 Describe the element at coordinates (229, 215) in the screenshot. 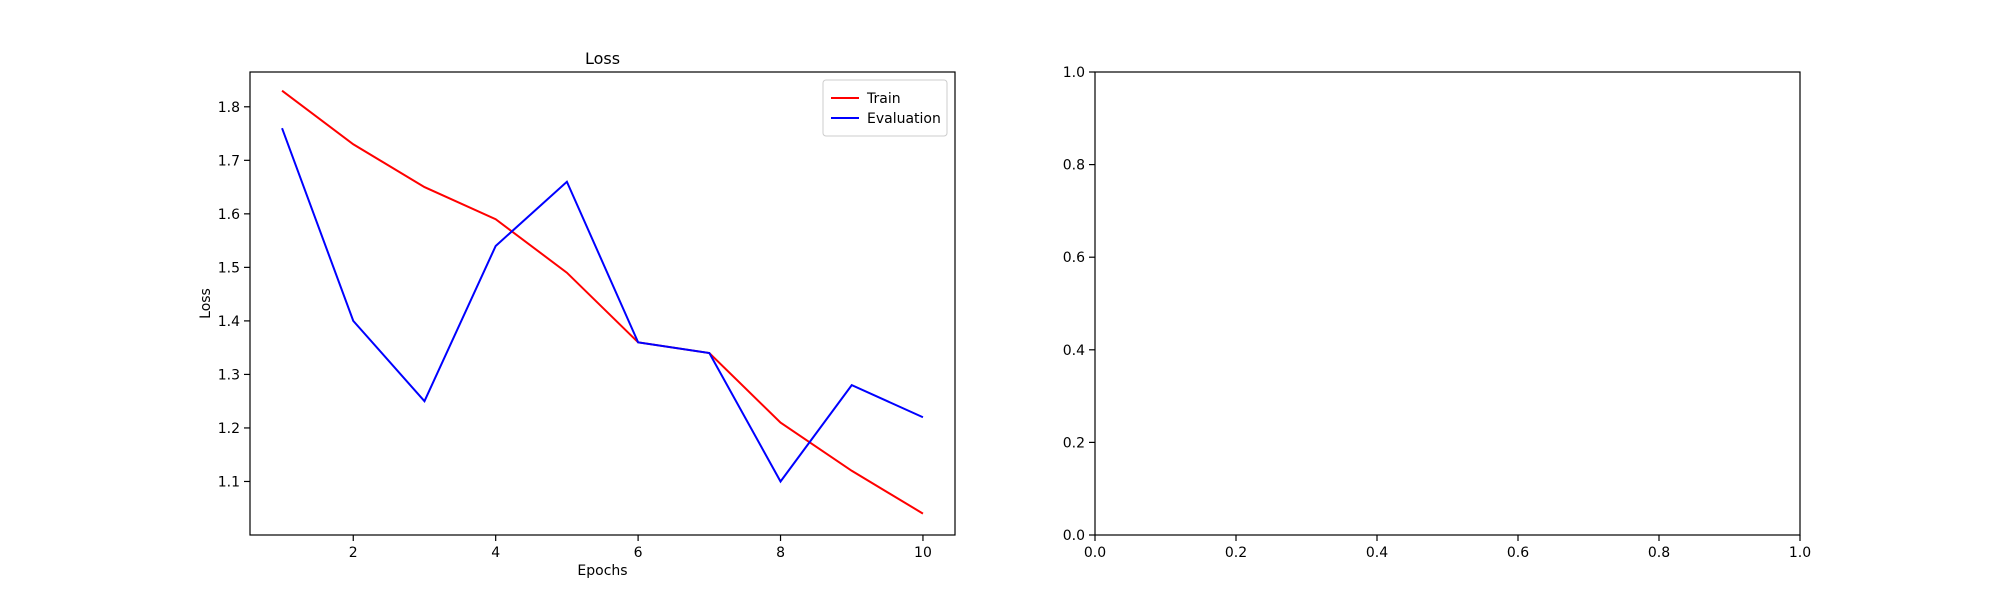

I see `y-tick-label: 1.6` at that location.